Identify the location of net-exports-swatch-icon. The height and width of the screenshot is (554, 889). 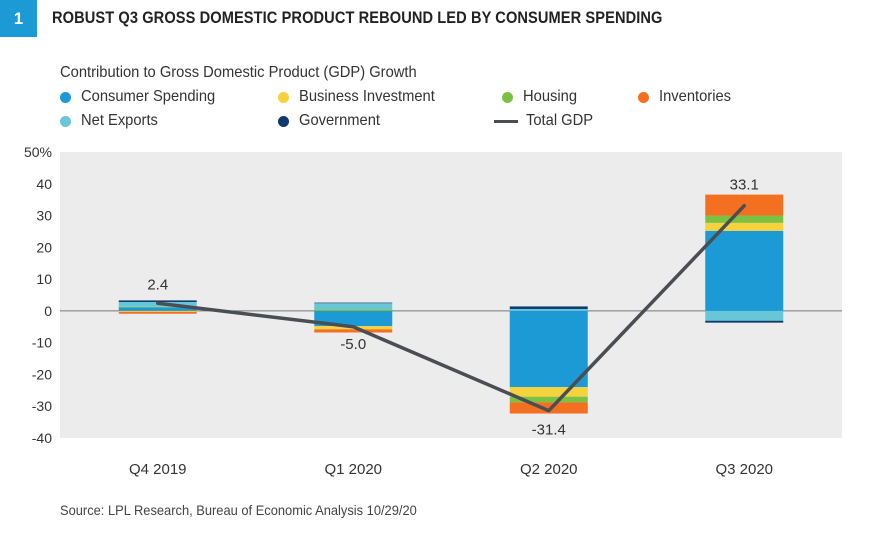
(65, 121).